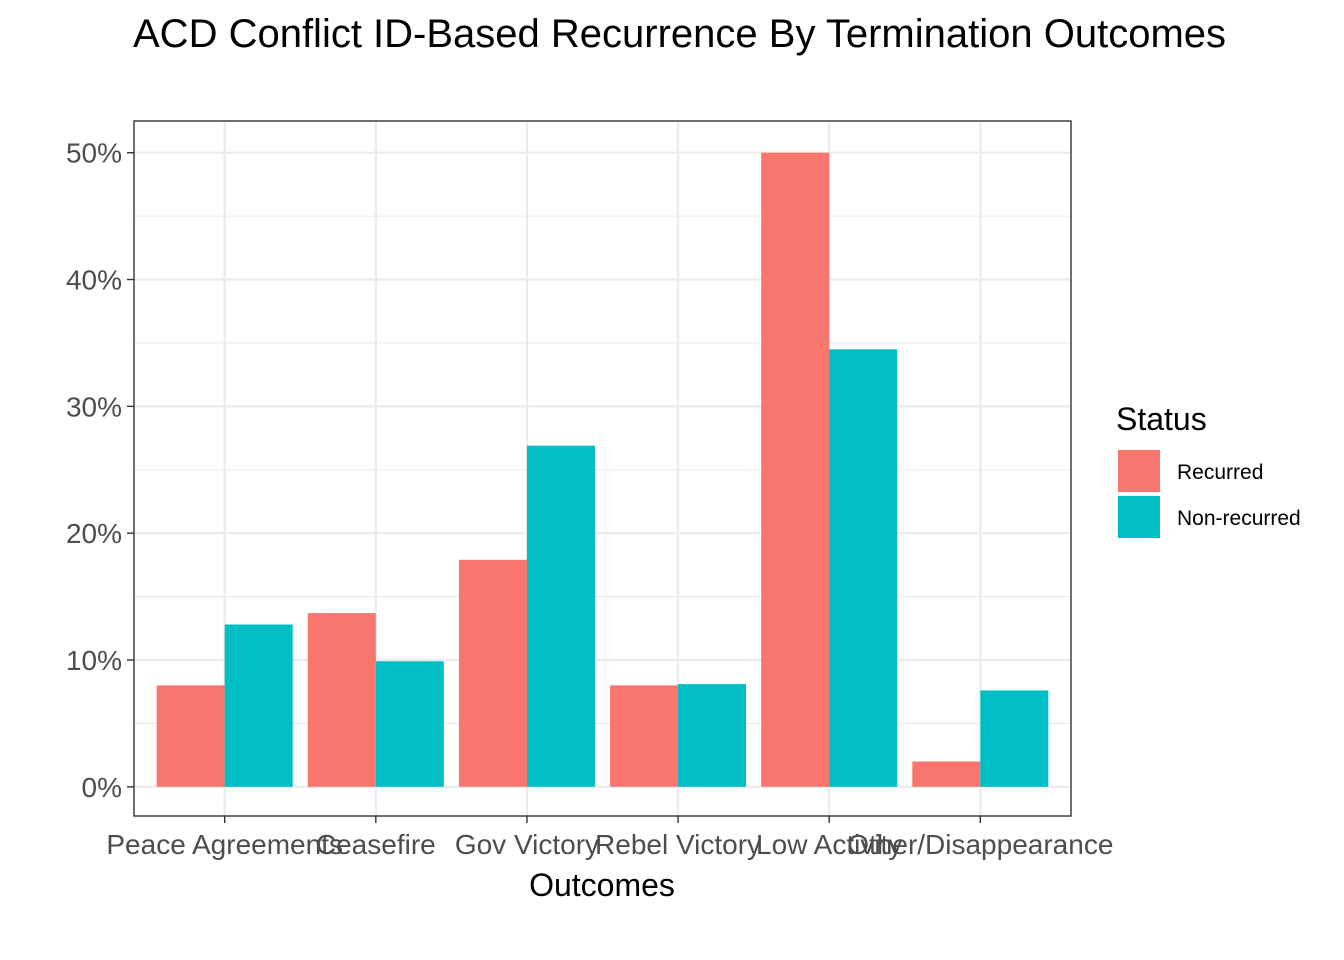 Image resolution: width=1344 pixels, height=960 pixels. I want to click on x-tick-label: Gov Victory, so click(527, 844).